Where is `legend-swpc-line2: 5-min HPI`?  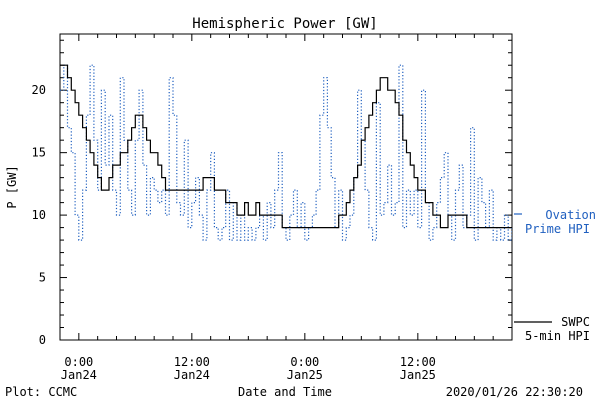 legend-swpc-line2: 5-min HPI is located at coordinates (557, 336).